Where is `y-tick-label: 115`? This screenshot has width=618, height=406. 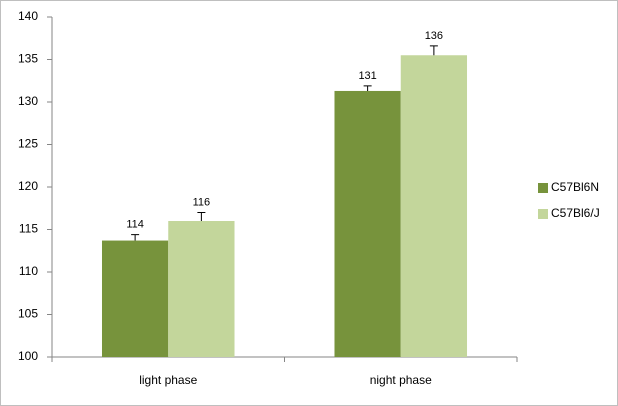
y-tick-label: 115 is located at coordinates (28, 229).